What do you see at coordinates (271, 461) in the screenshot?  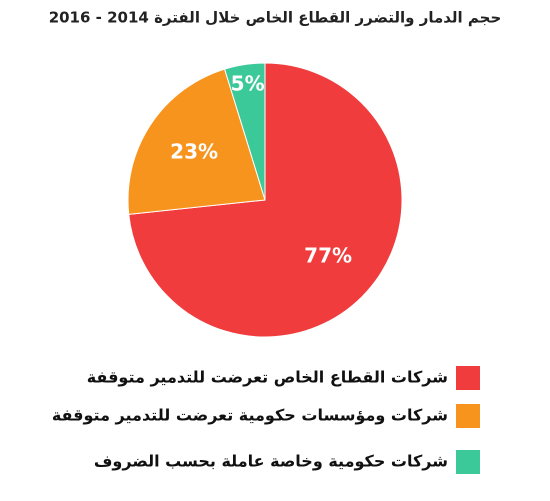 I see `legend-label: شركات حكومية وخاصة عاملة بحسب الضروف` at bounding box center [271, 461].